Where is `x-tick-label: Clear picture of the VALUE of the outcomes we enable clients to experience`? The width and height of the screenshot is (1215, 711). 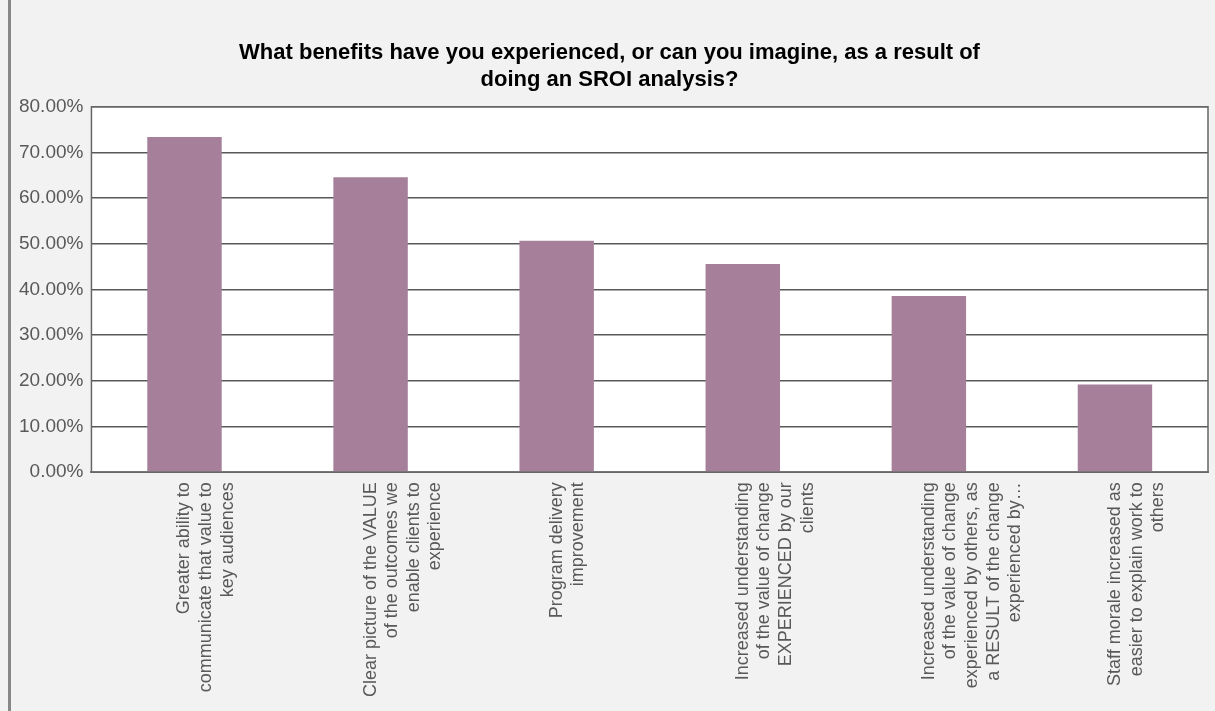
x-tick-label: Clear picture of the VALUE of the outcomes we enable clients to experience is located at coordinates (402, 590).